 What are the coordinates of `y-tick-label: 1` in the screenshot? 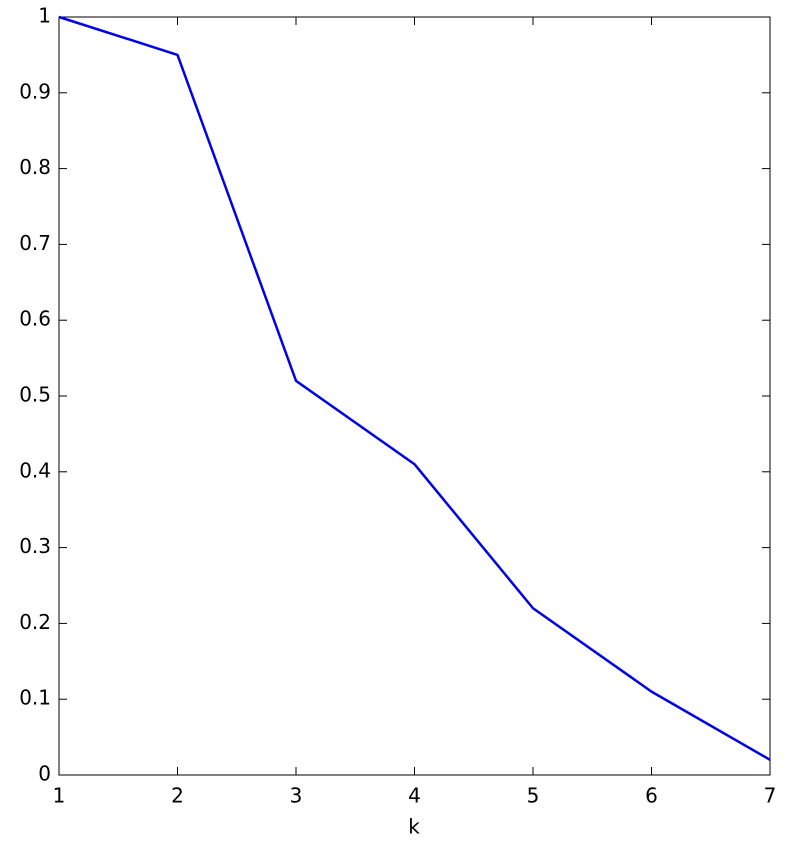 It's located at (44, 16).